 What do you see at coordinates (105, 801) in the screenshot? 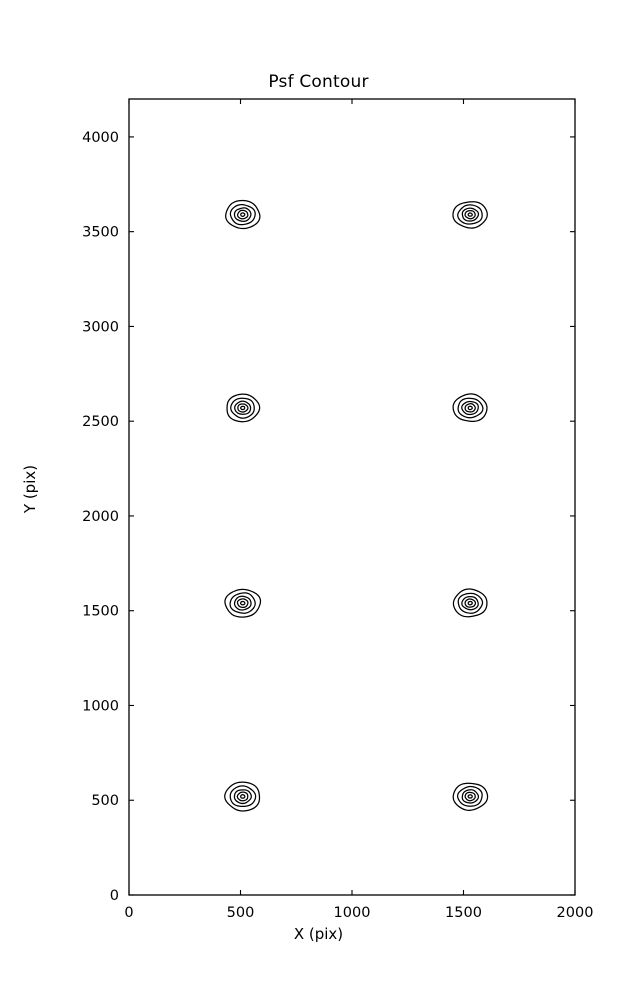
I see `y-tick-label: 500` at bounding box center [105, 801].